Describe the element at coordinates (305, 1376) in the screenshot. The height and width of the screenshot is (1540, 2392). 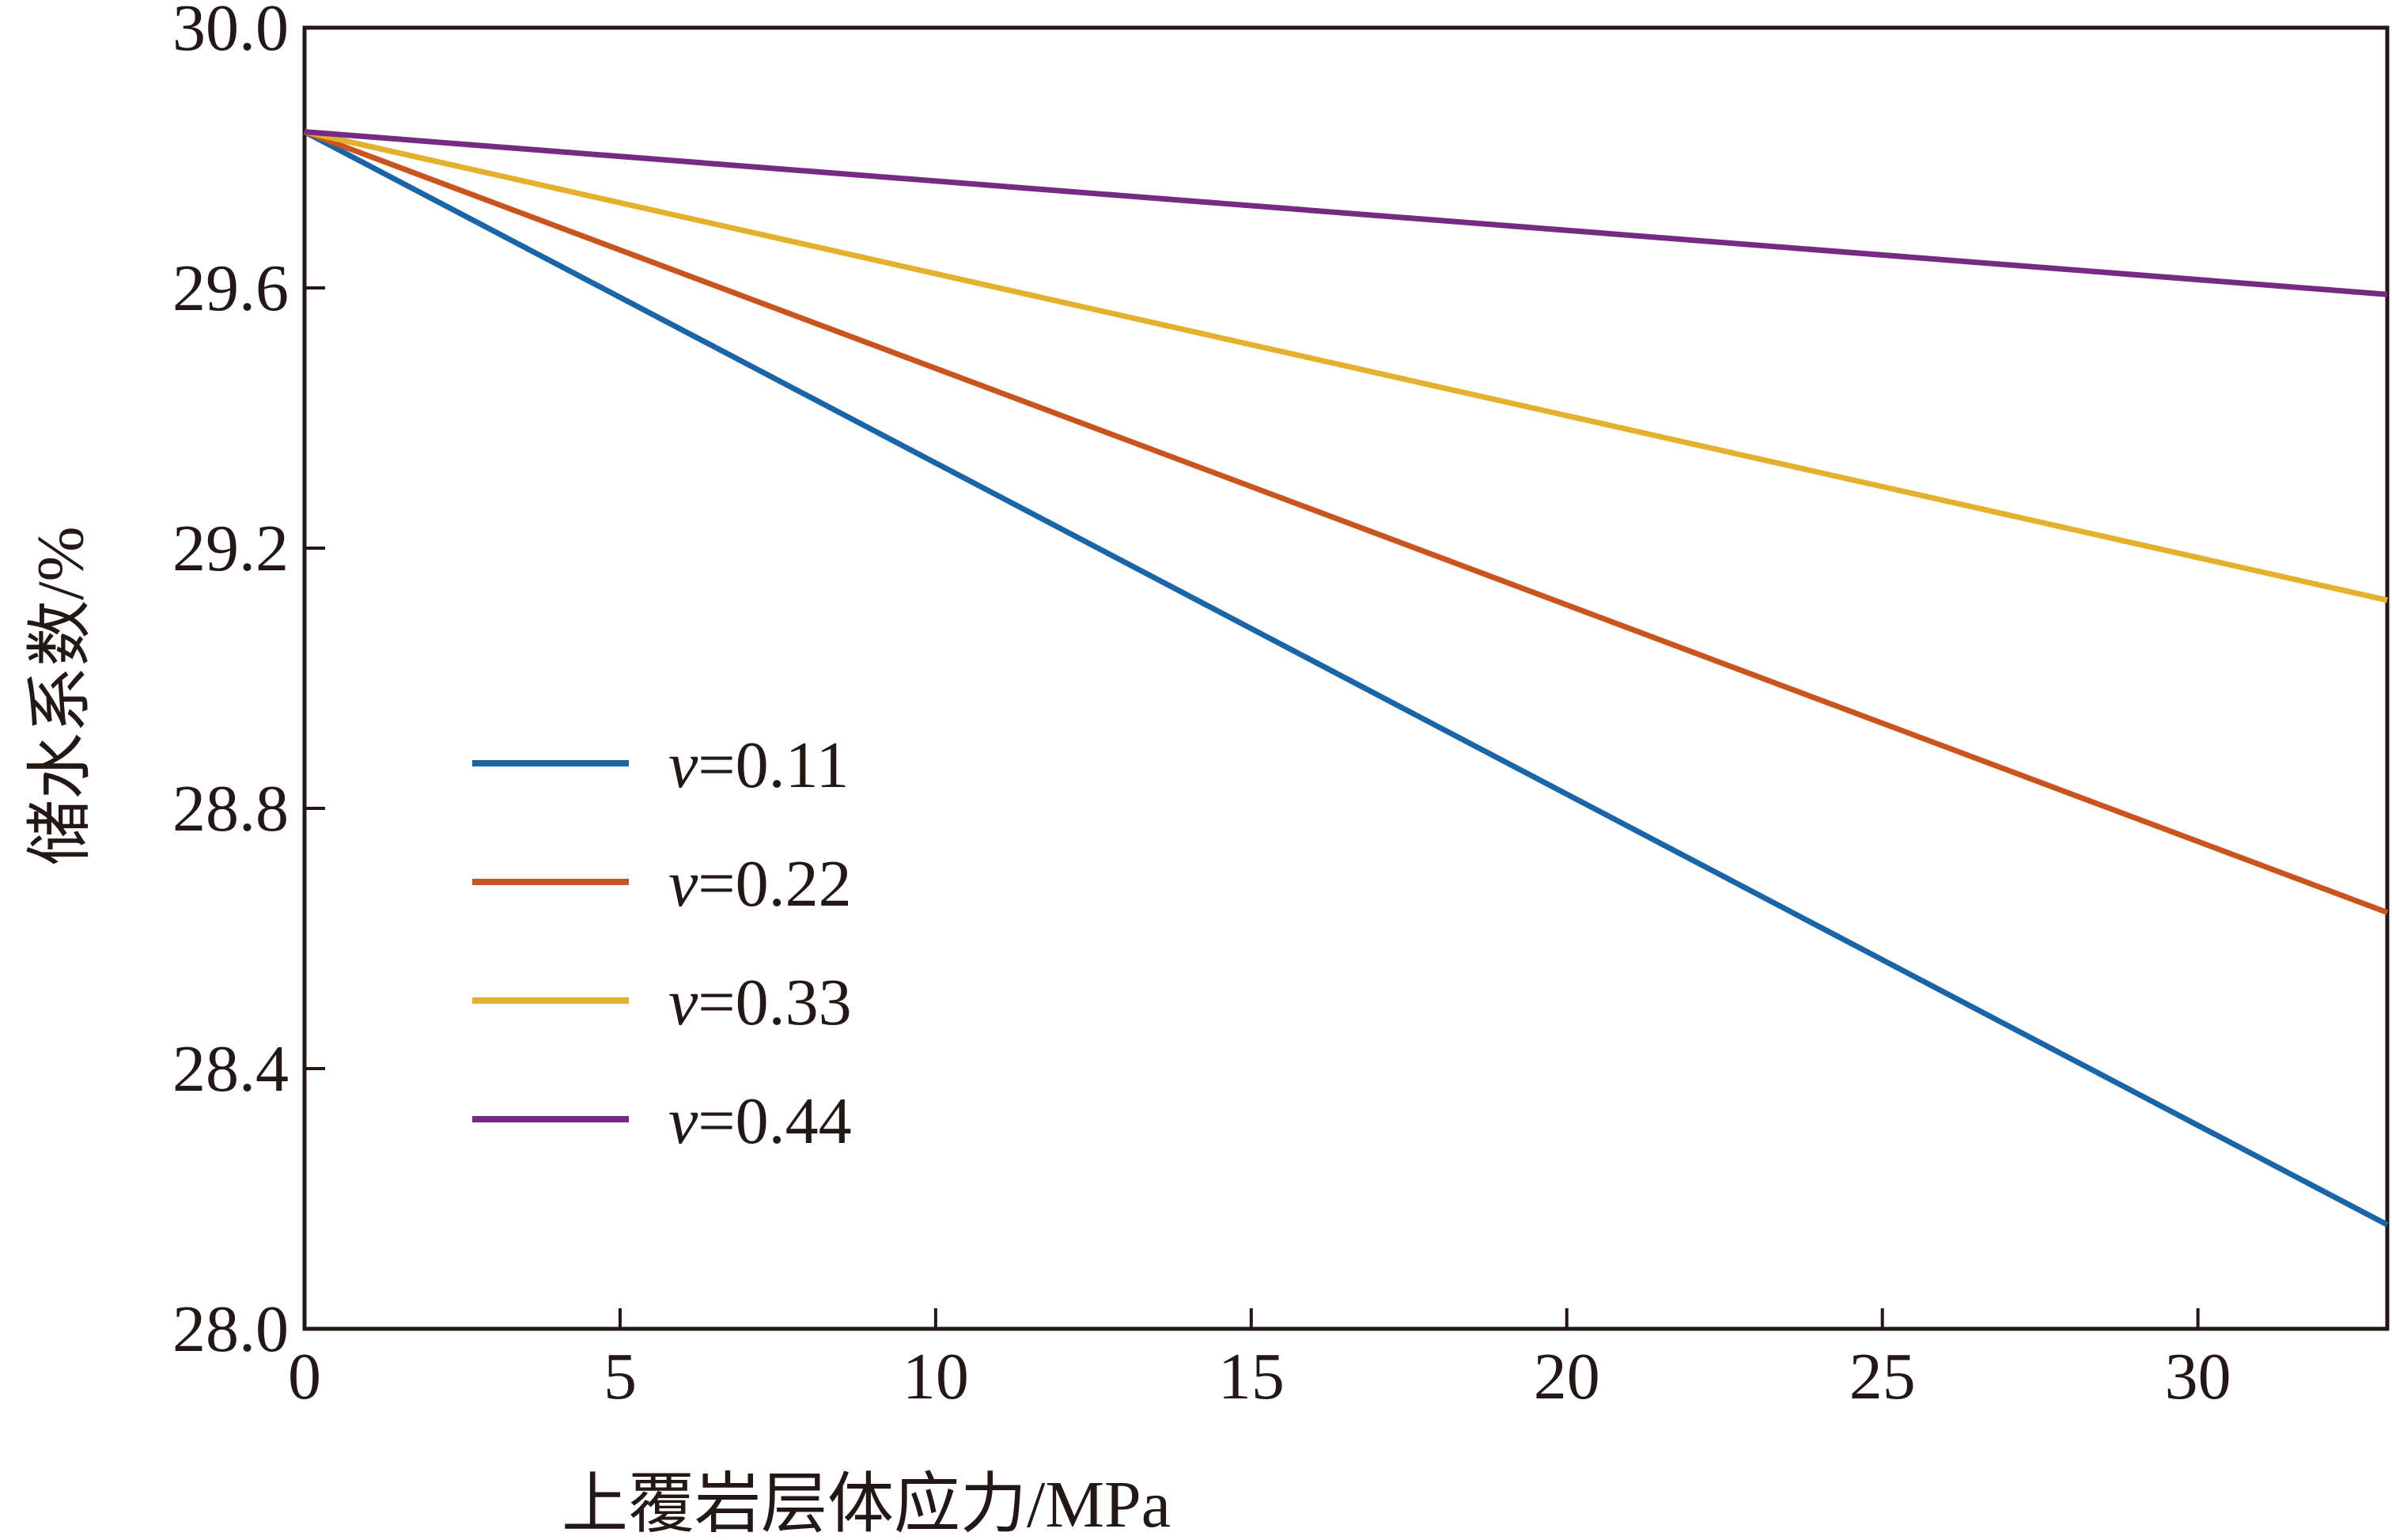
I see `x-tick-label: 0` at that location.